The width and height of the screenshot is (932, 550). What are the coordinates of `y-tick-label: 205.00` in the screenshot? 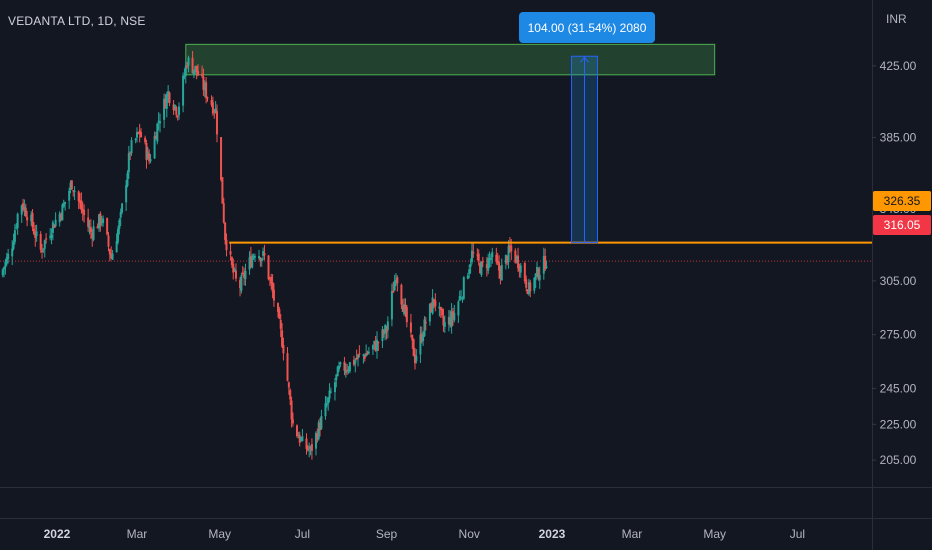 It's located at (898, 460).